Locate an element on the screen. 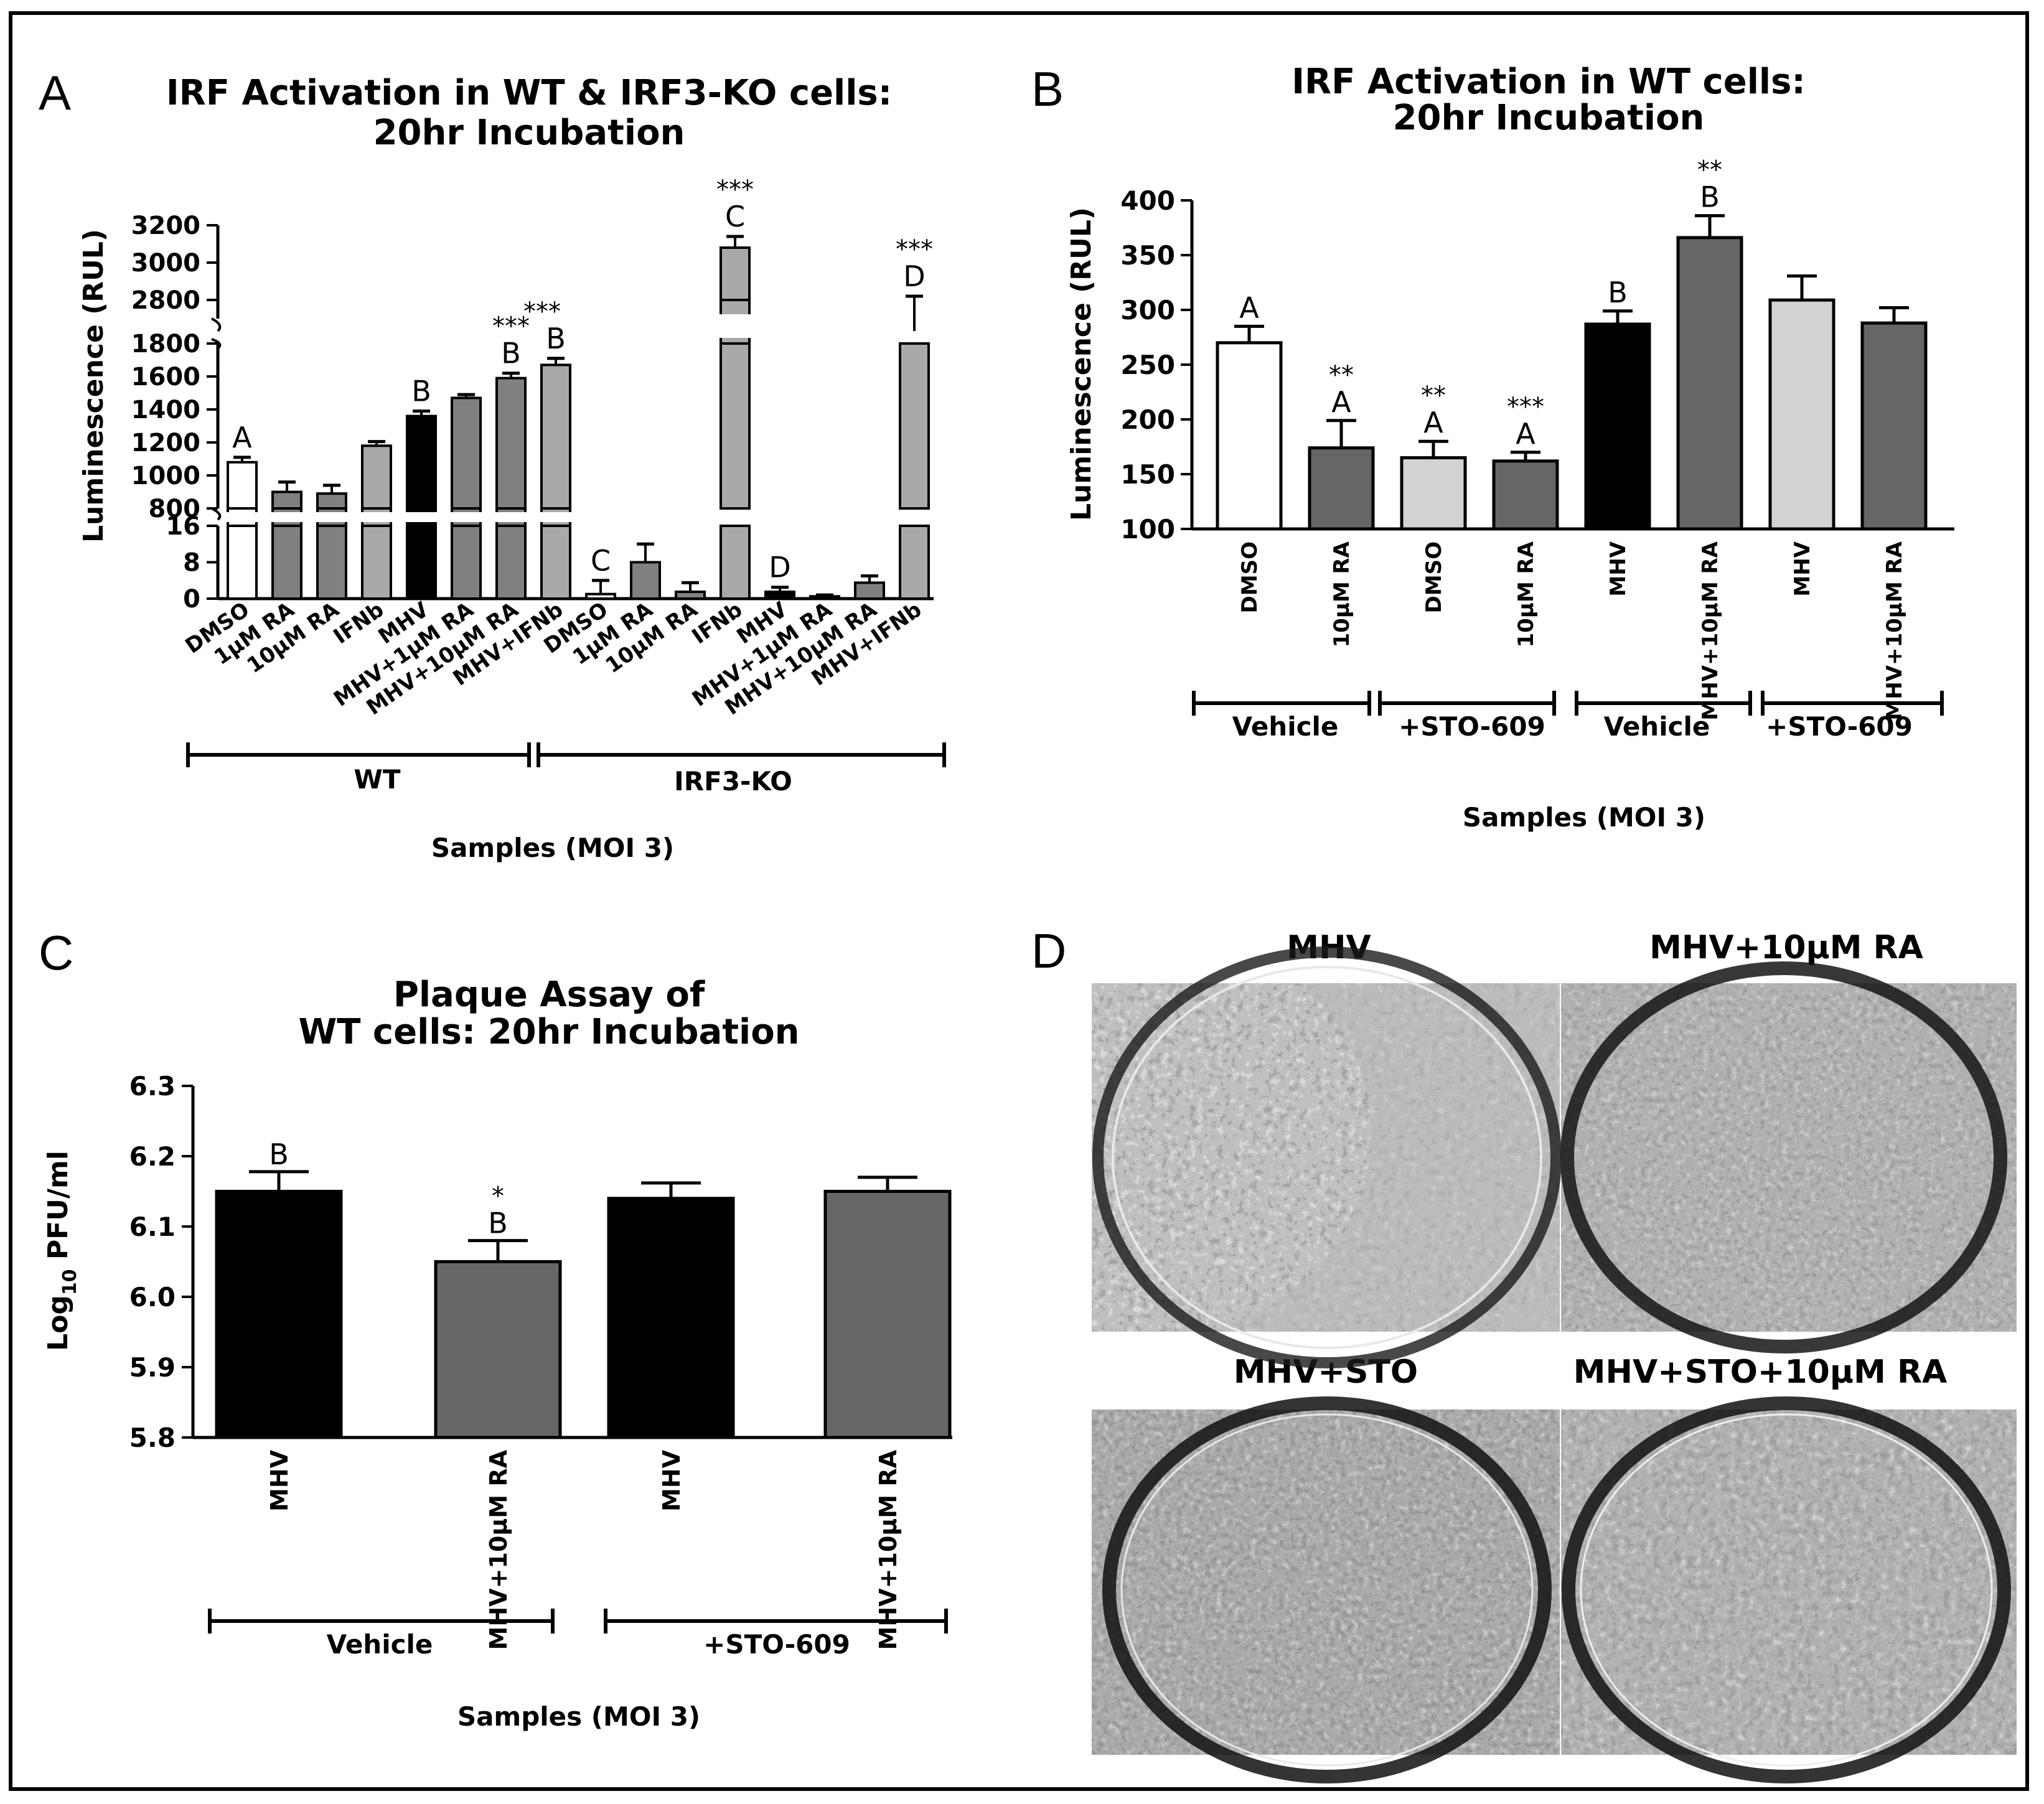  panel-c-y-tick-label: 6.2 is located at coordinates (153, 1156).